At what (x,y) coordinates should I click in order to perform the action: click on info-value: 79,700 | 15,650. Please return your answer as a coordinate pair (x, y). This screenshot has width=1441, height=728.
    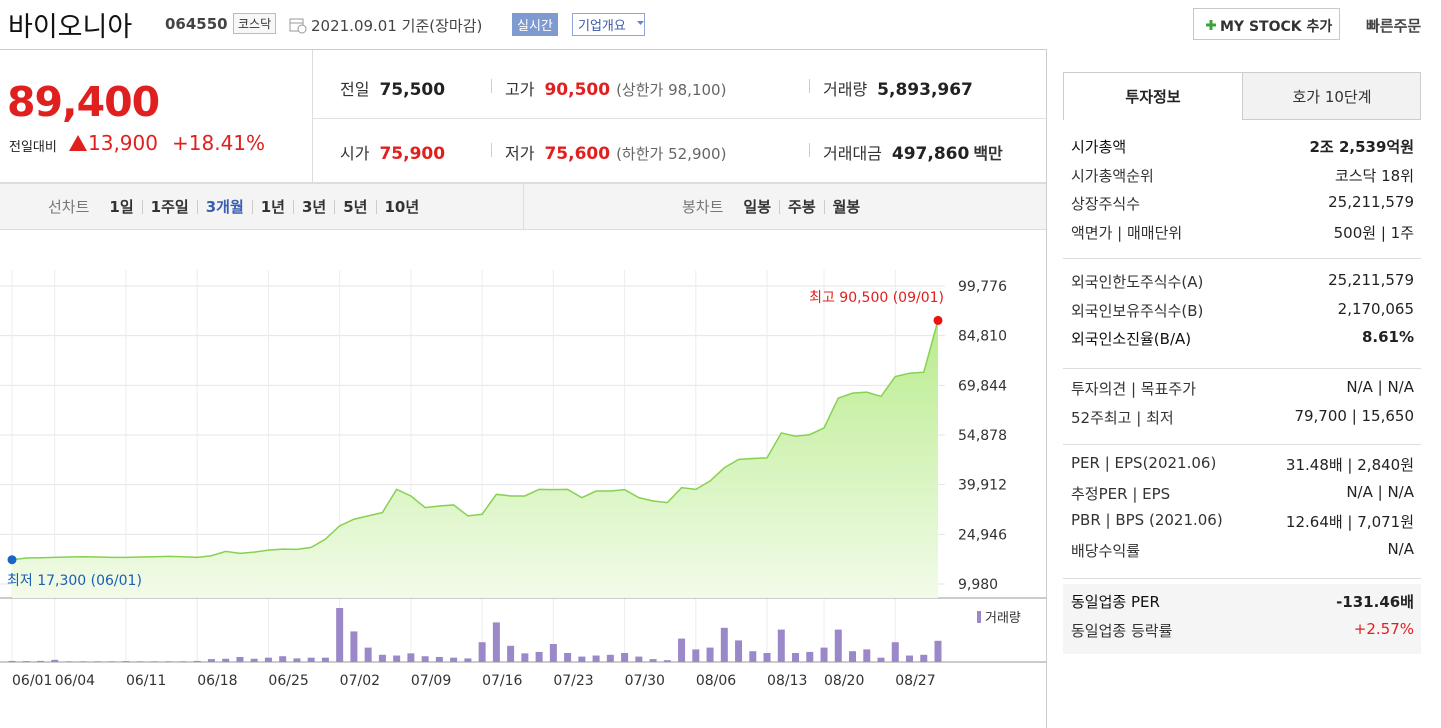
    Looking at the image, I should click on (1354, 415).